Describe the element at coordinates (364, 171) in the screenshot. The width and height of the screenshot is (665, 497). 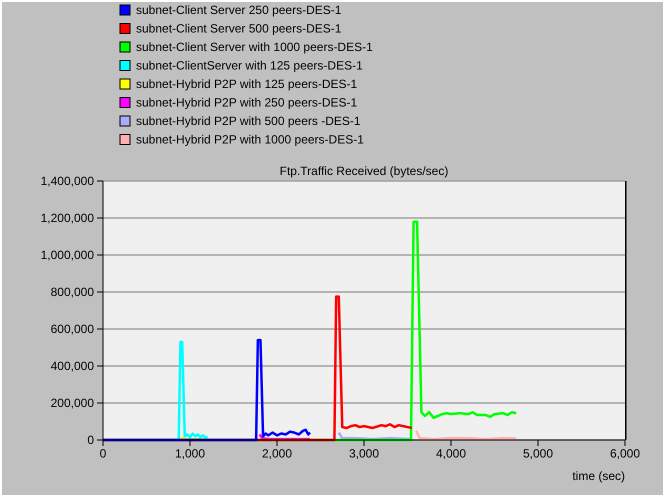
I see `chart-title: Ftp.Traffic Received (bytes/sec)` at that location.